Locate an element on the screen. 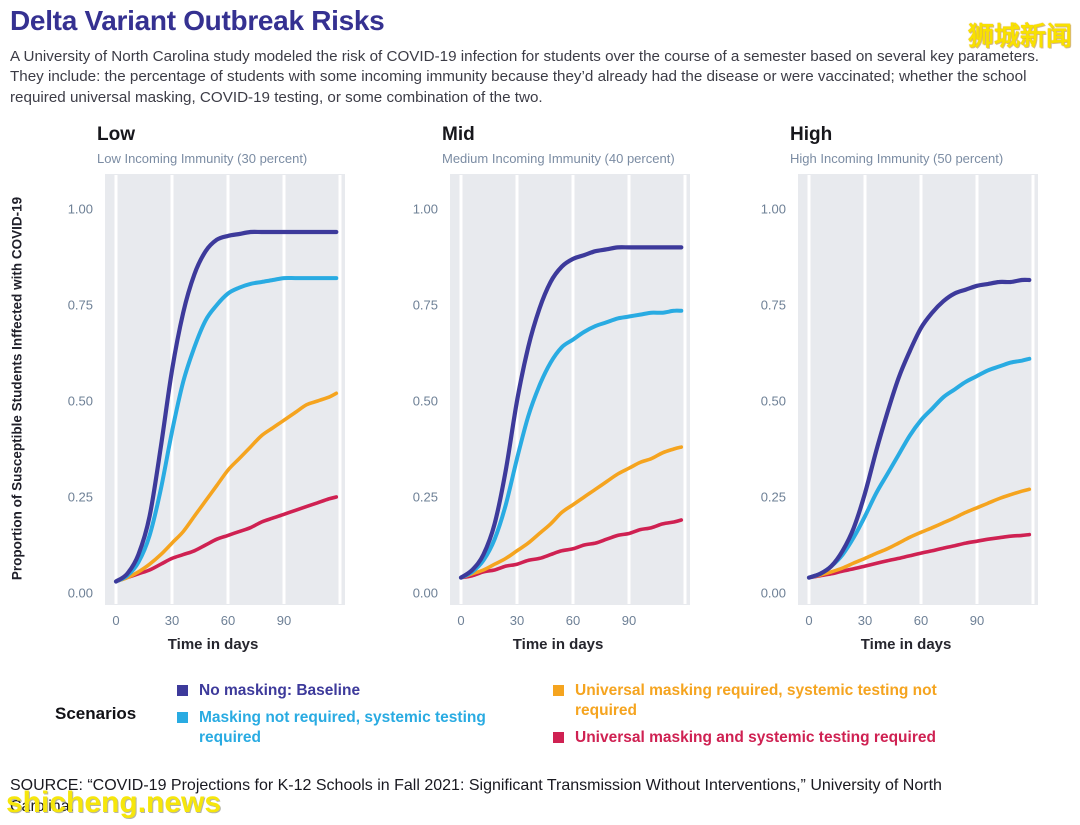 This screenshot has width=1080, height=825. panel-heading-high: High is located at coordinates (811, 134).